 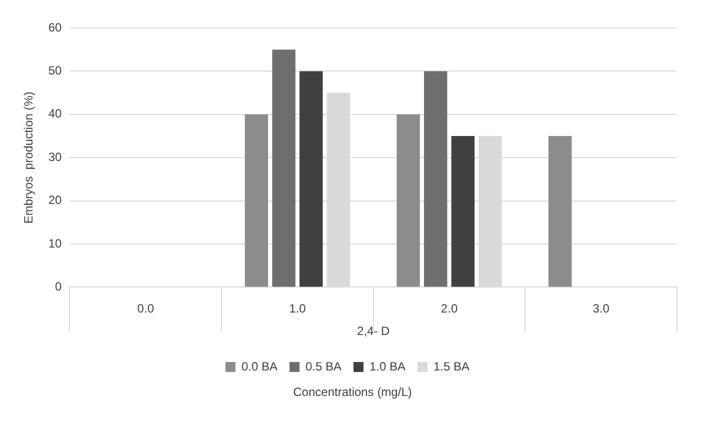 What do you see at coordinates (58, 287) in the screenshot?
I see `y-tick-label: 0` at bounding box center [58, 287].